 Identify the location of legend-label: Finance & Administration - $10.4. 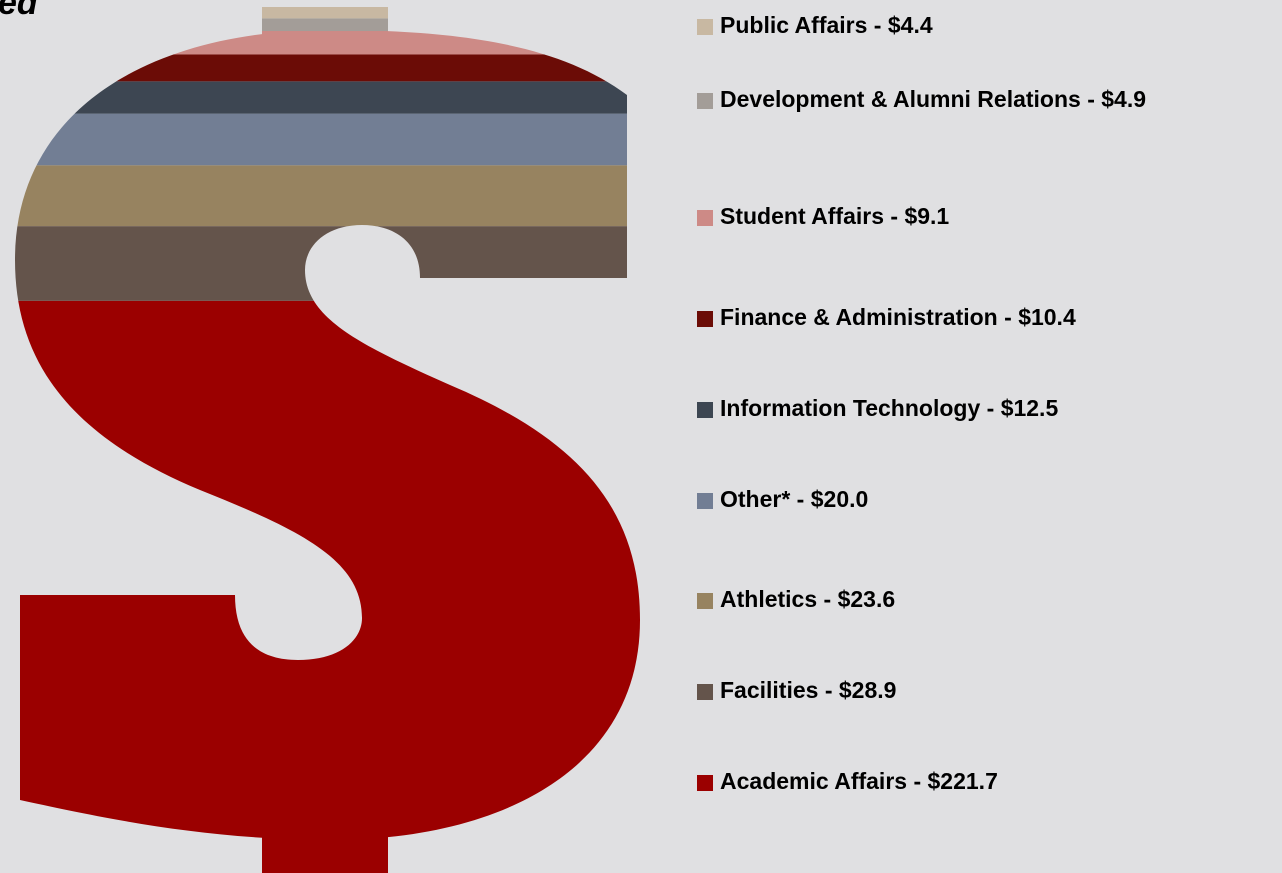
(898, 317).